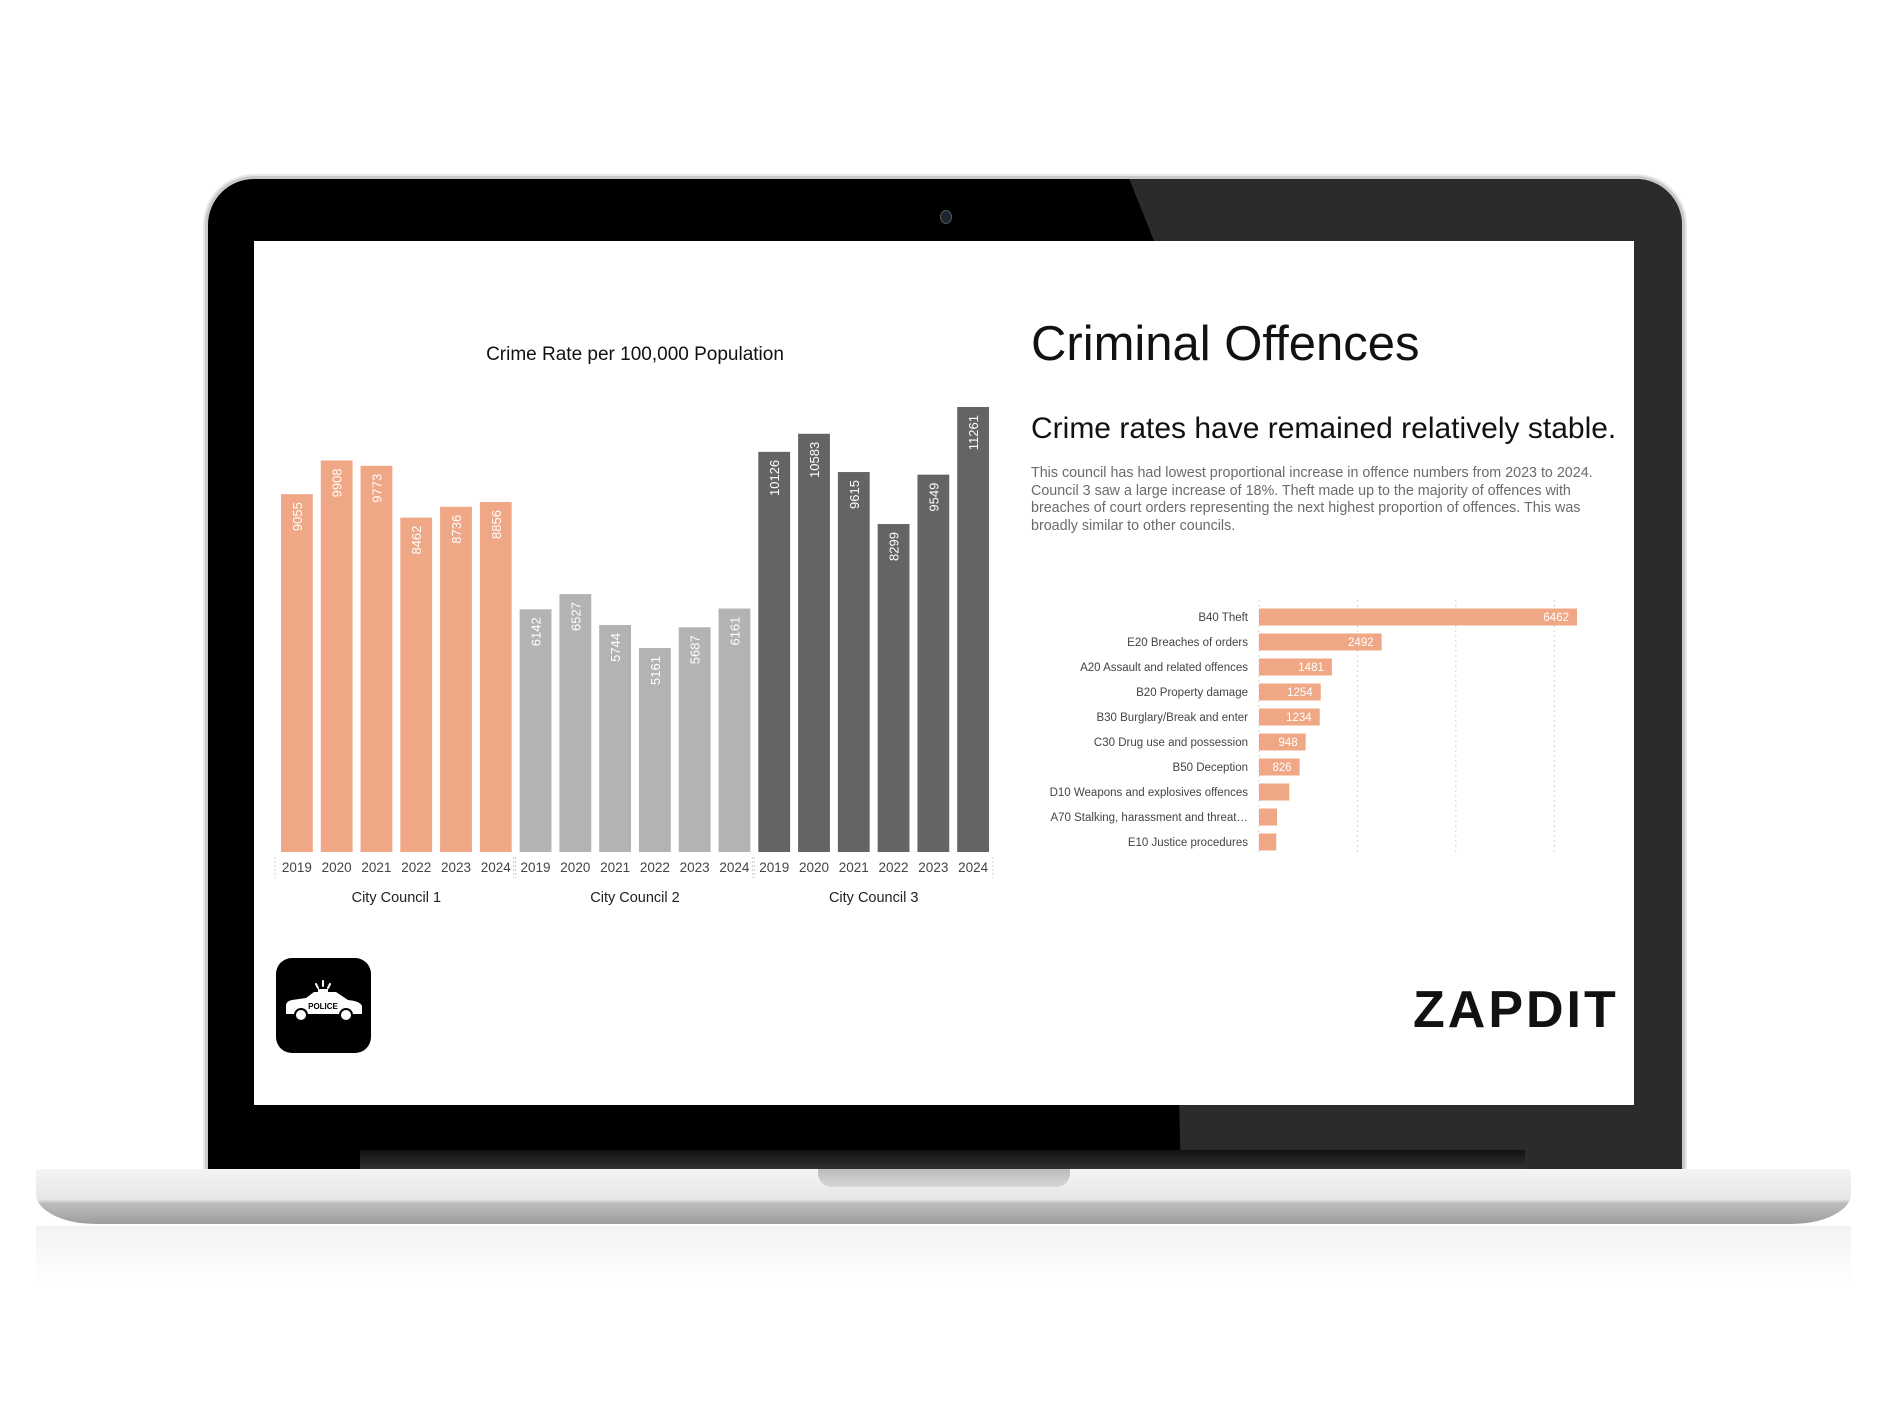 The width and height of the screenshot is (1890, 1417). Describe the element at coordinates (416, 540) in the screenshot. I see `bar-value-label: 8462` at that location.